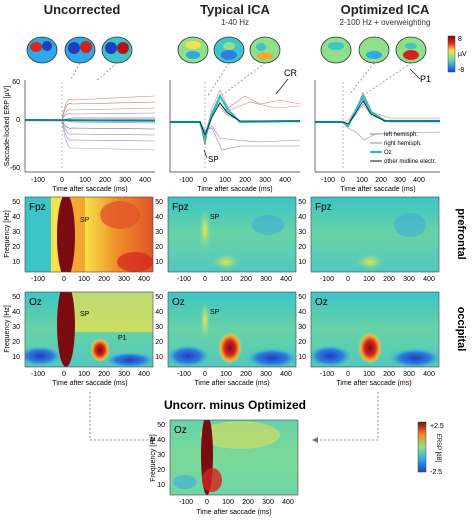 Image resolution: width=474 pixels, height=532 pixels. What do you see at coordinates (235, 405) in the screenshot?
I see `bottom-title: Uncorr. minus Optimized` at bounding box center [235, 405].